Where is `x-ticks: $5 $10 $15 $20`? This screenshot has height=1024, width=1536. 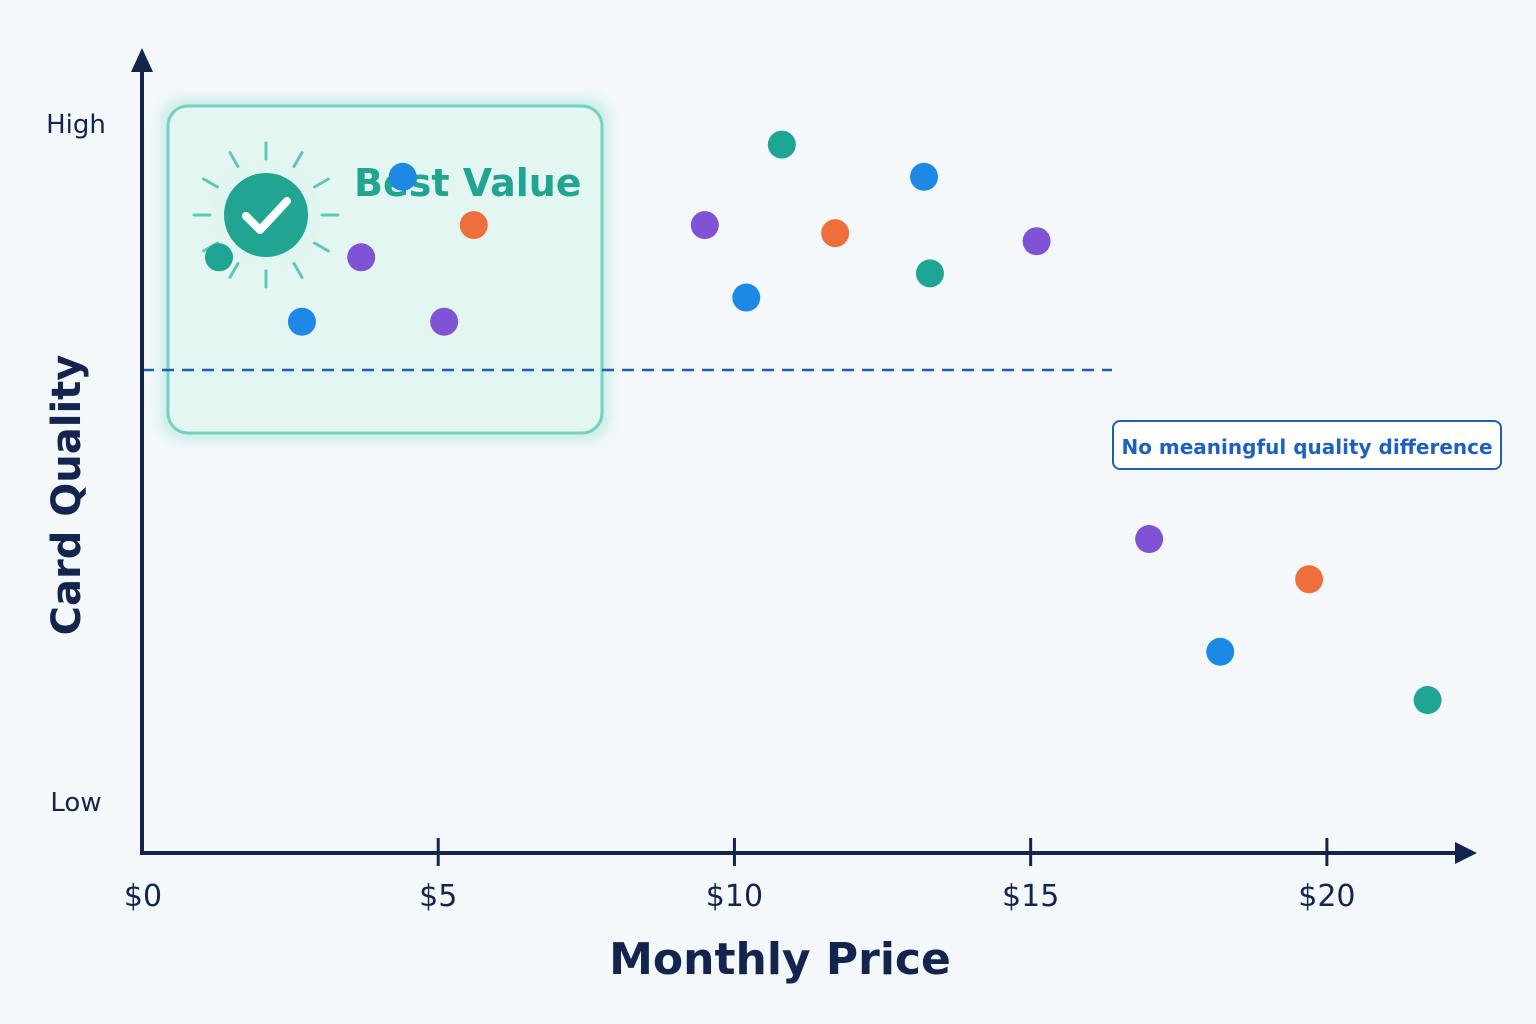 x-ticks: $5 $10 $15 $20 is located at coordinates (887, 876).